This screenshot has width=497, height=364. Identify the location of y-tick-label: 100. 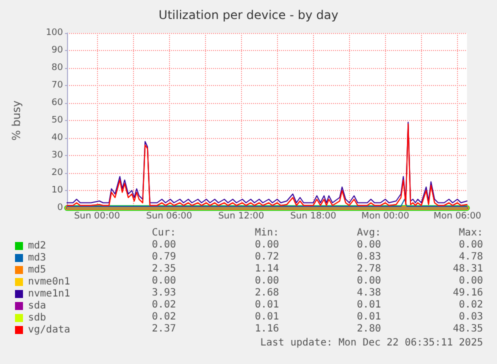
(55, 33).